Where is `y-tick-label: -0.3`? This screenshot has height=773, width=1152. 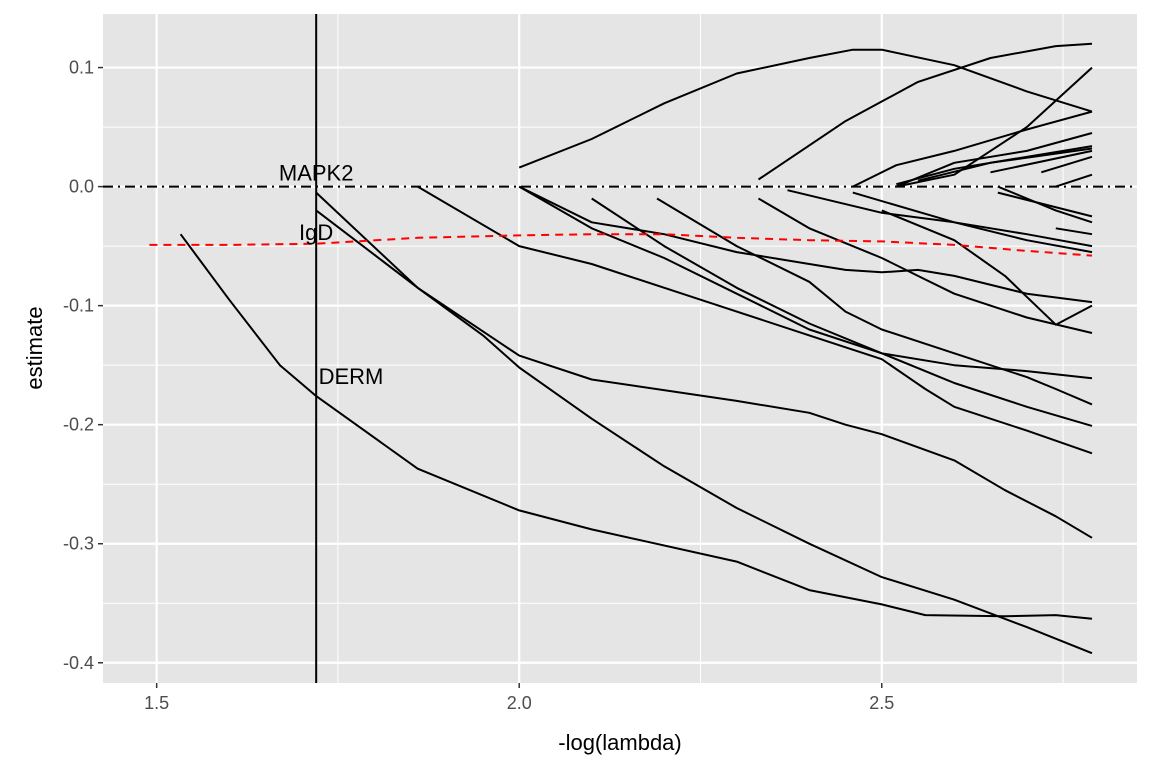 y-tick-label: -0.3 is located at coordinates (78, 544).